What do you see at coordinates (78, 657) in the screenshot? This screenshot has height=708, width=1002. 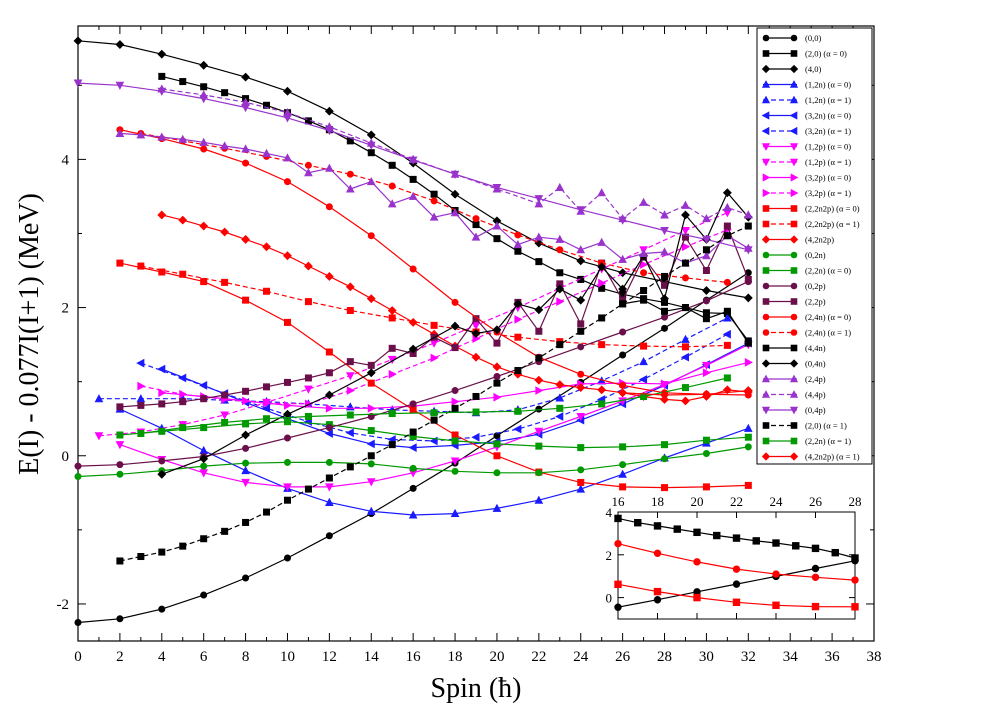 I see `x-tick-label: 0` at bounding box center [78, 657].